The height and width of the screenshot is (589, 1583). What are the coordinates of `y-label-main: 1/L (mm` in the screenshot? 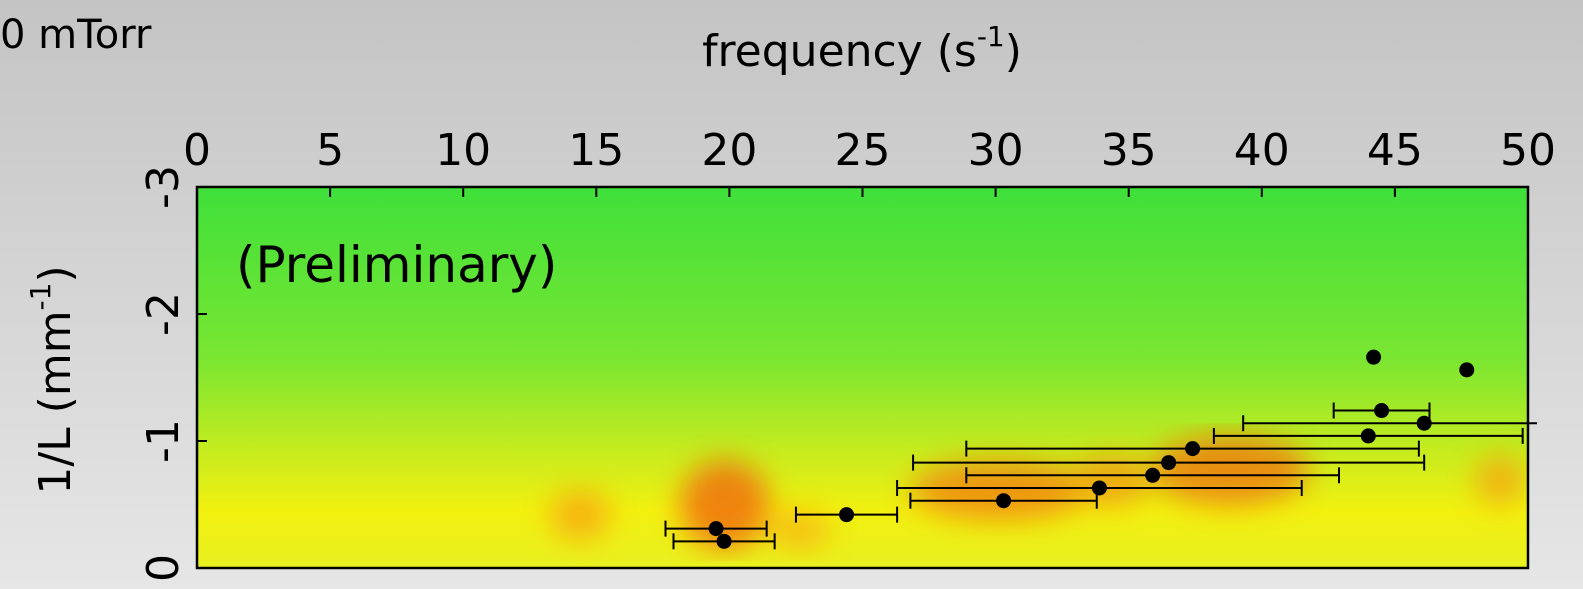 It's located at (55, 402).